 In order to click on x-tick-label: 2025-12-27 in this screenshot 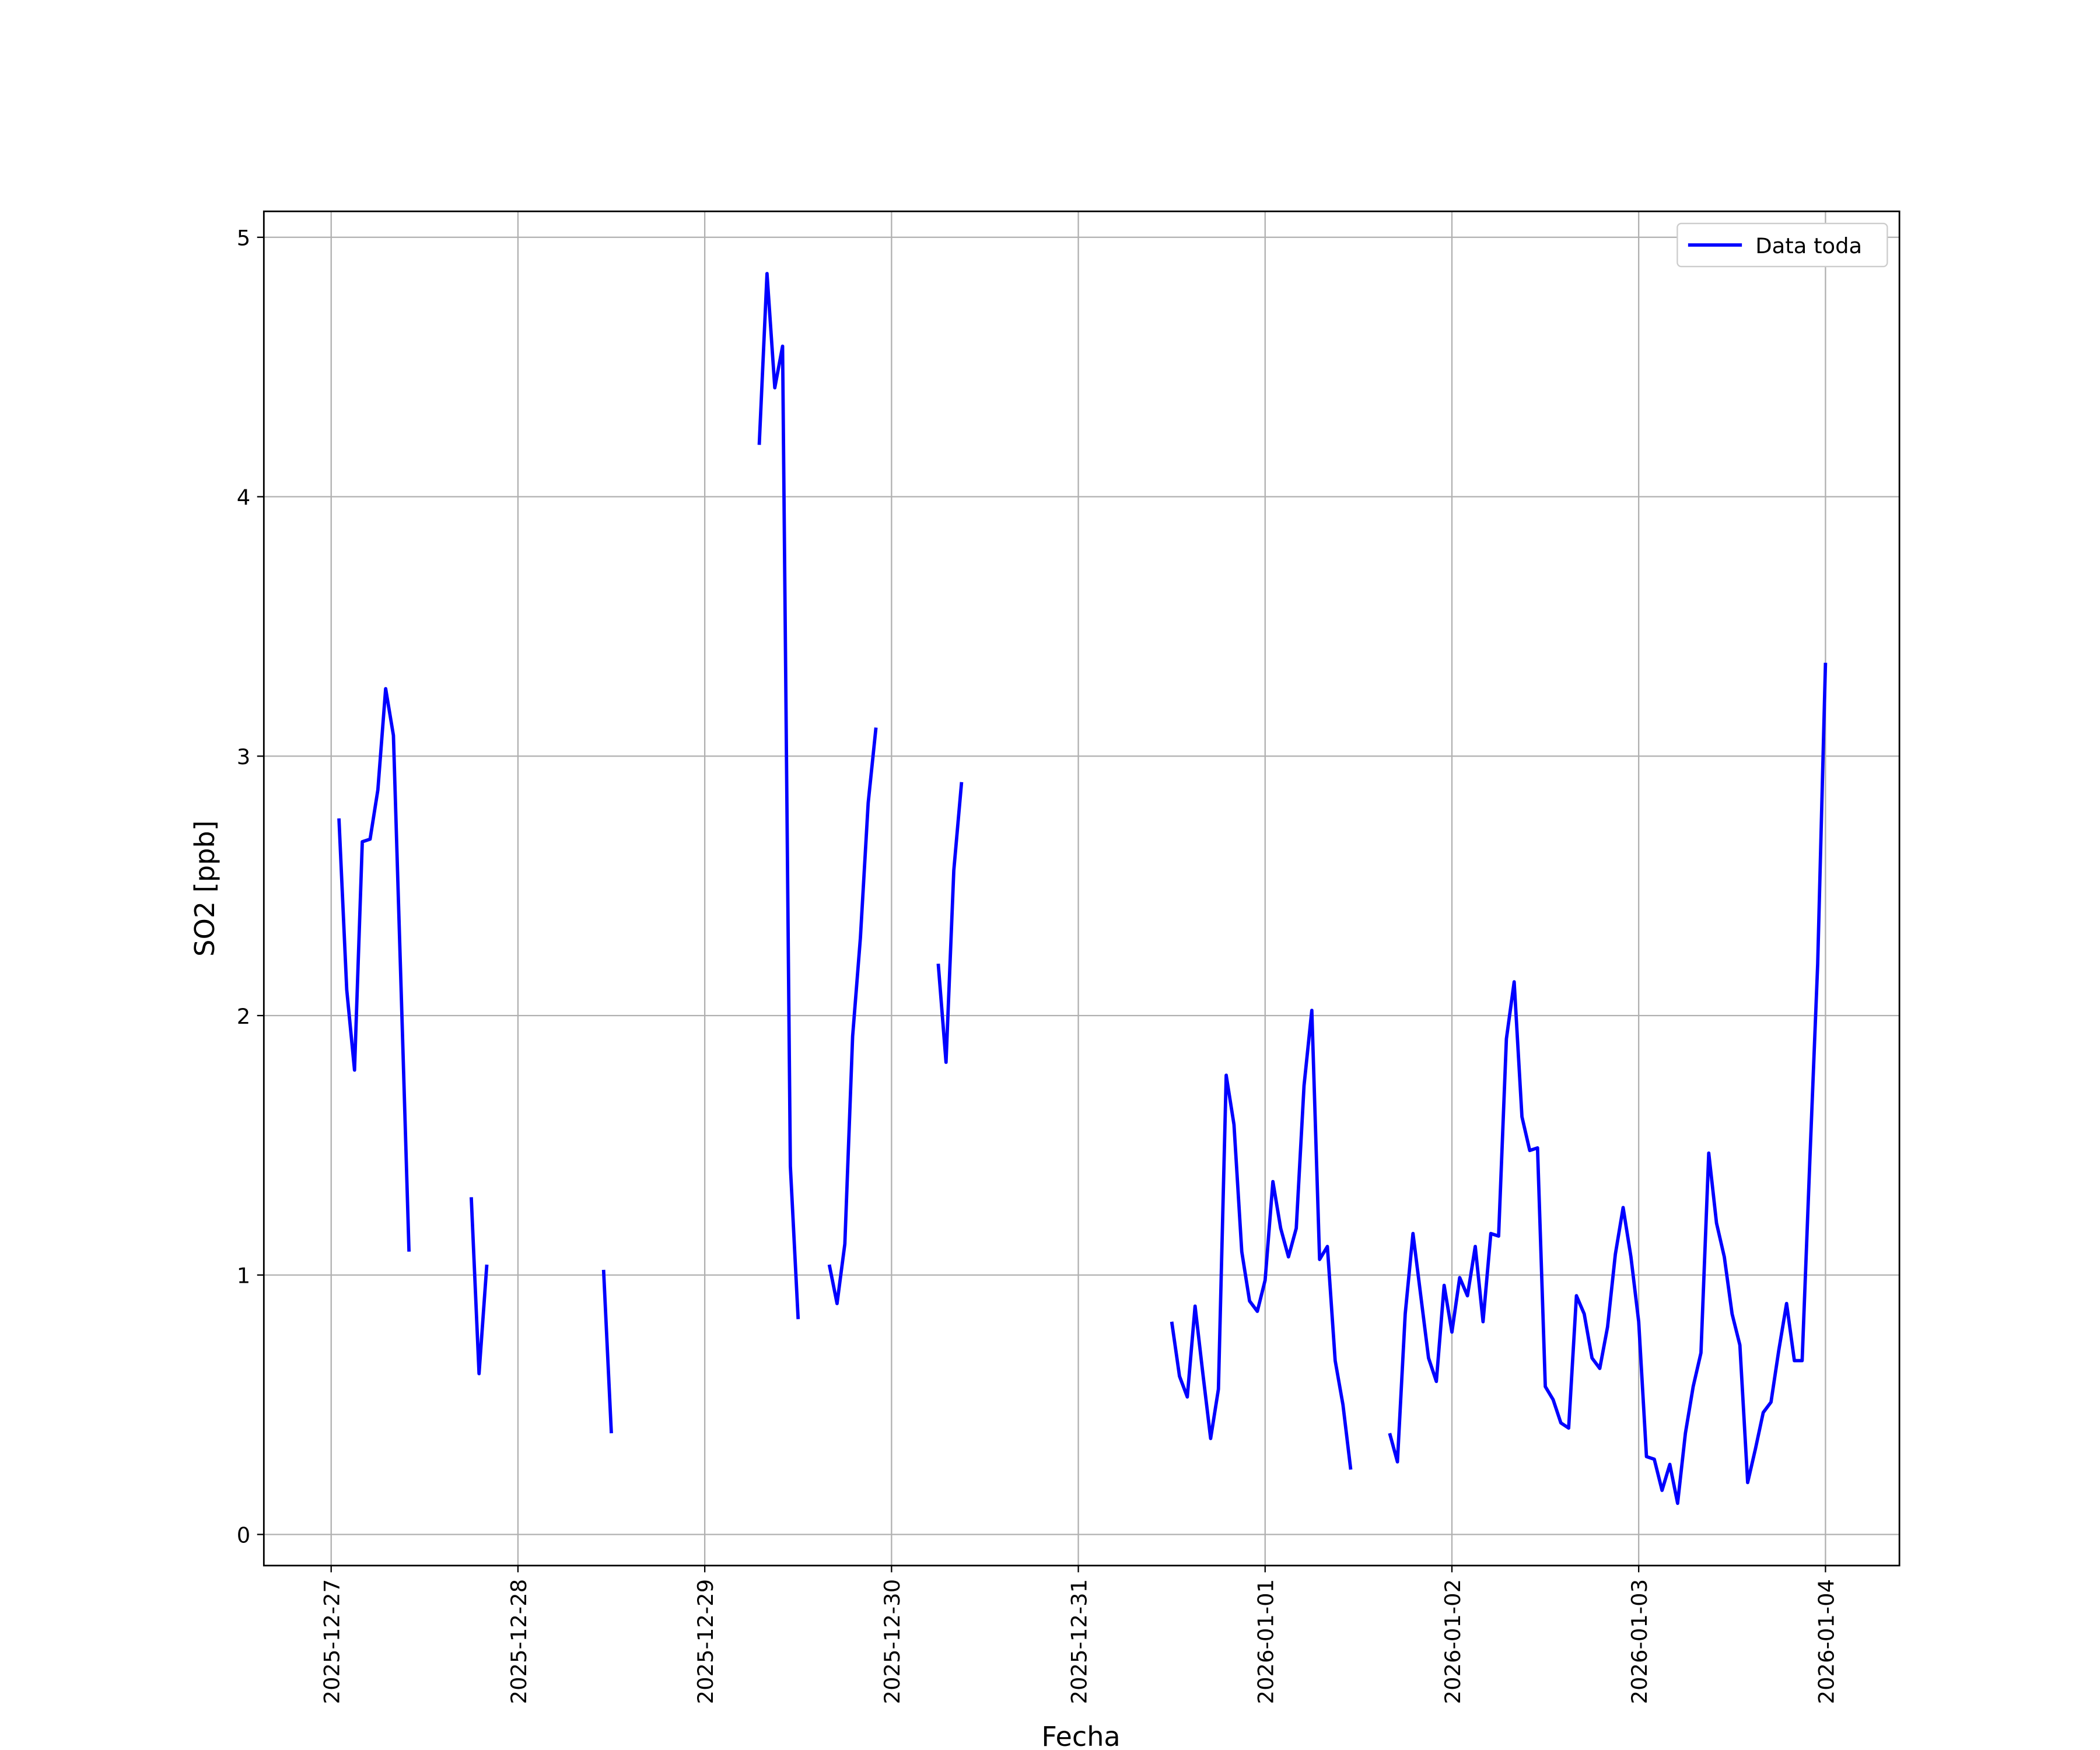, I will do `click(332, 1641)`.